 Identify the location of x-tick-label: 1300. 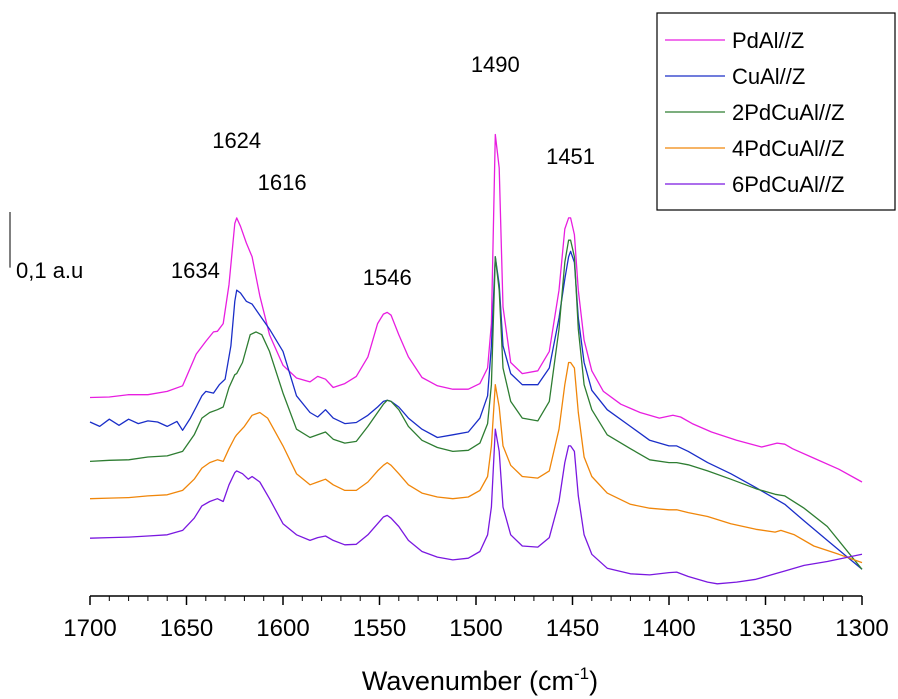
(861, 628).